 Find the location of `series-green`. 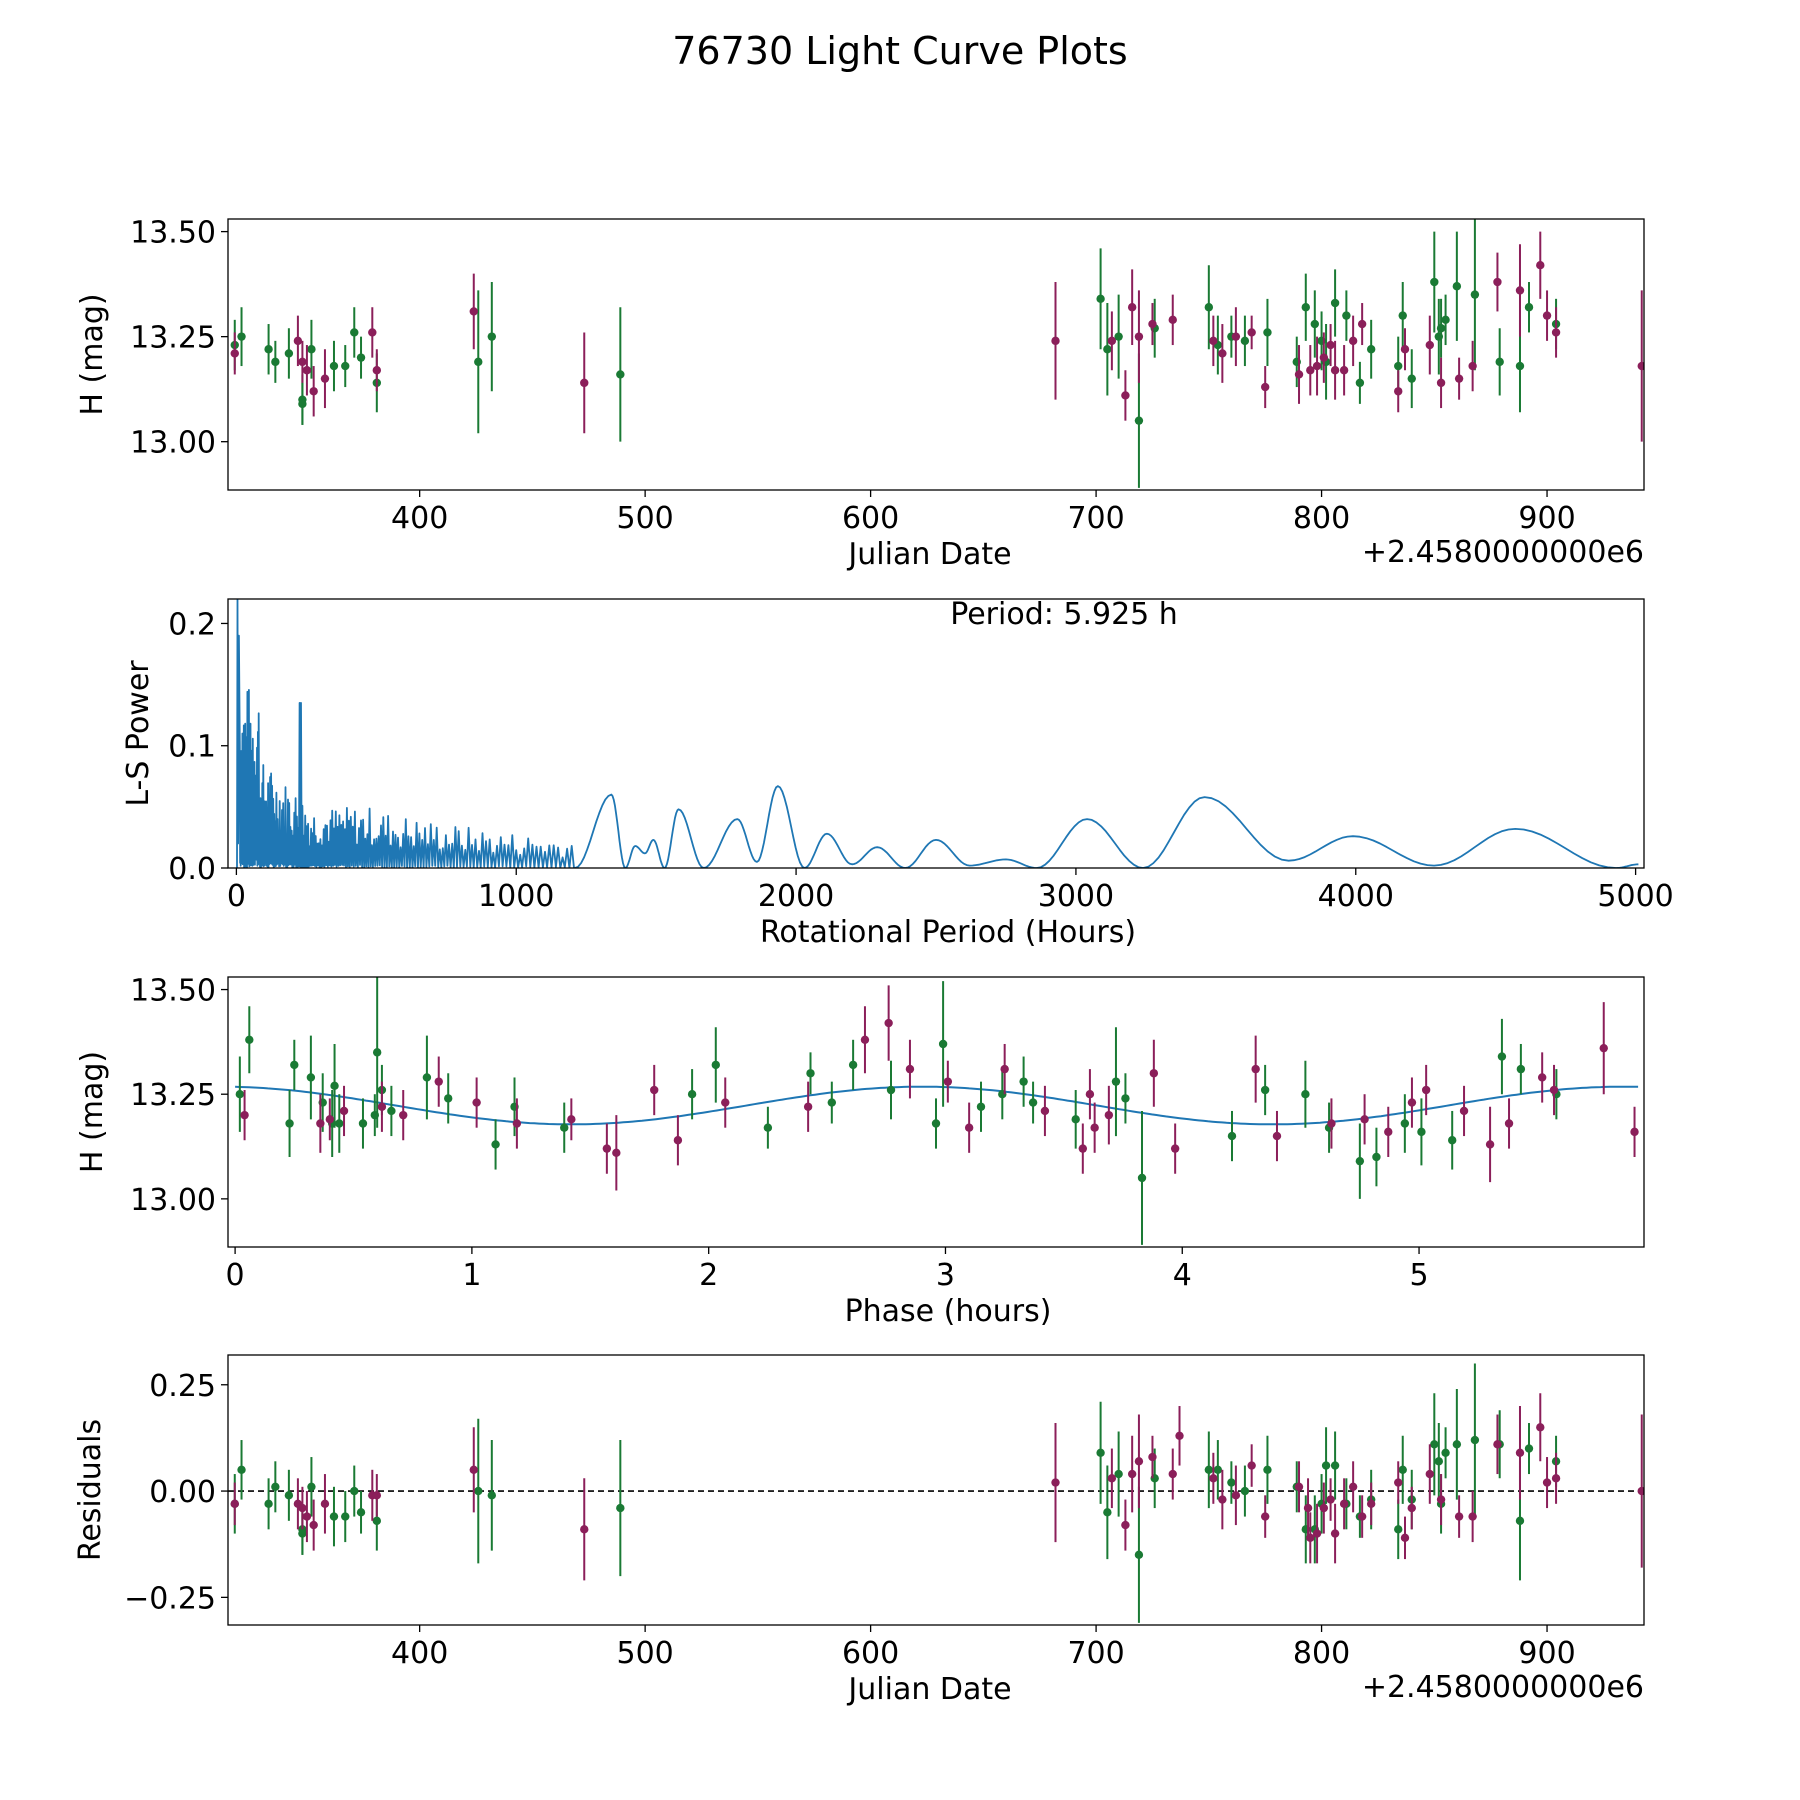

series-green is located at coordinates (895, 1493).